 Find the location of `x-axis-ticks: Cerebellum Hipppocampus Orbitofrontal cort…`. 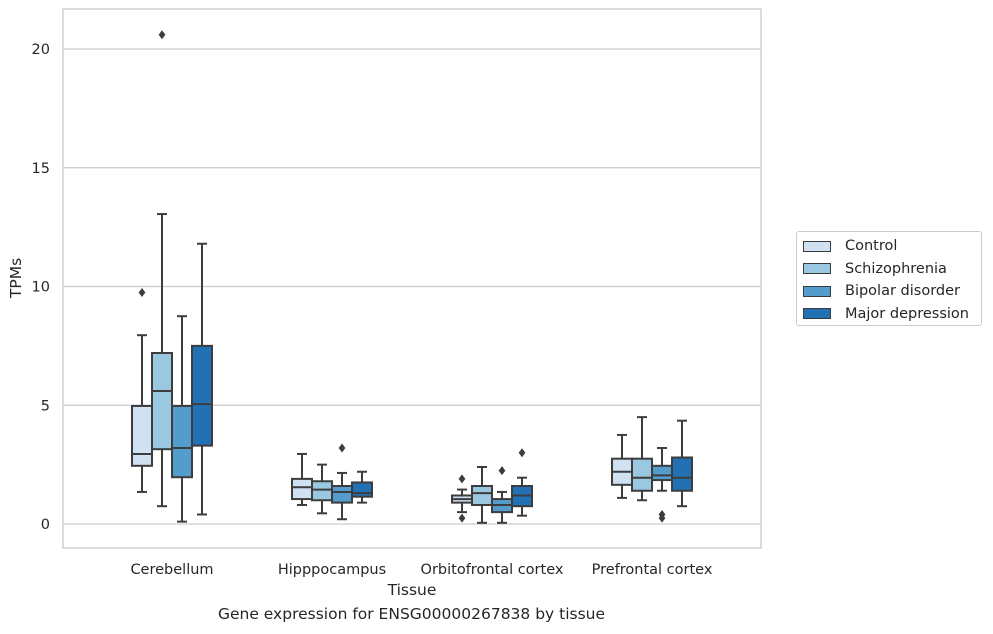

x-axis-ticks: Cerebellum Hipppocampus Orbitofrontal cort… is located at coordinates (421, 570).